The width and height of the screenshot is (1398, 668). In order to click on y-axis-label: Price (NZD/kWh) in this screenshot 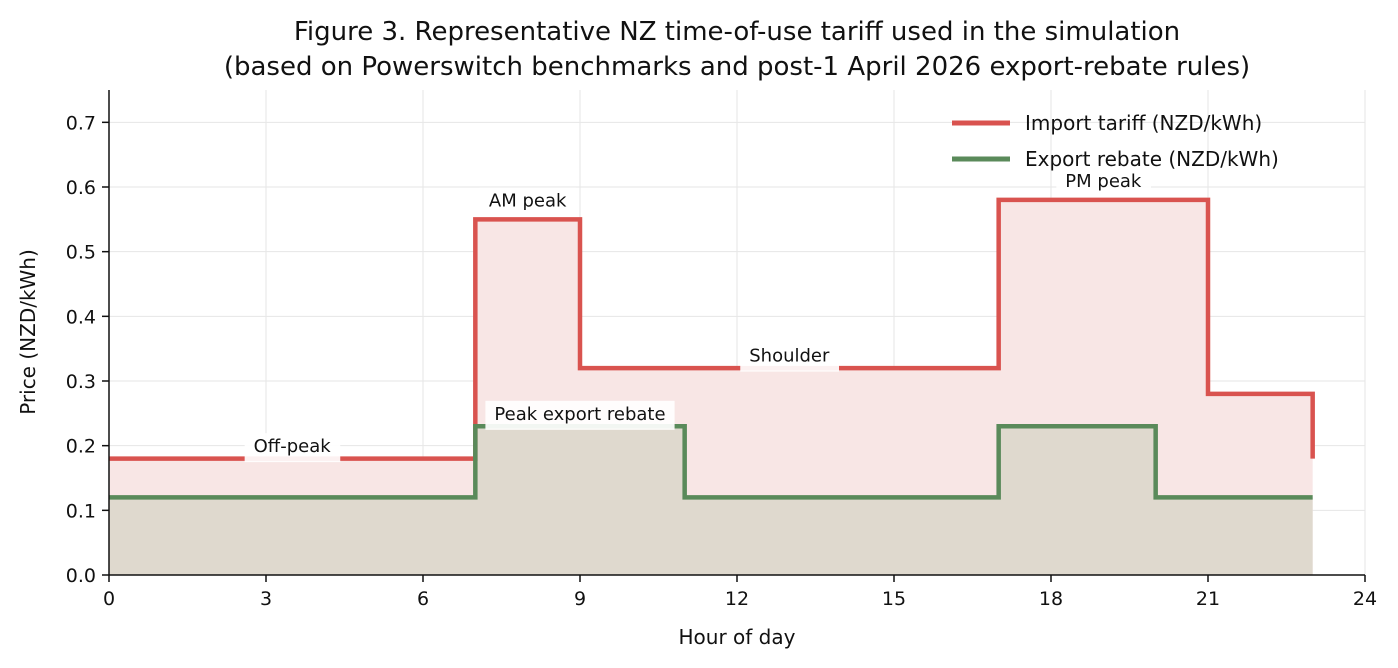, I will do `click(28, 332)`.